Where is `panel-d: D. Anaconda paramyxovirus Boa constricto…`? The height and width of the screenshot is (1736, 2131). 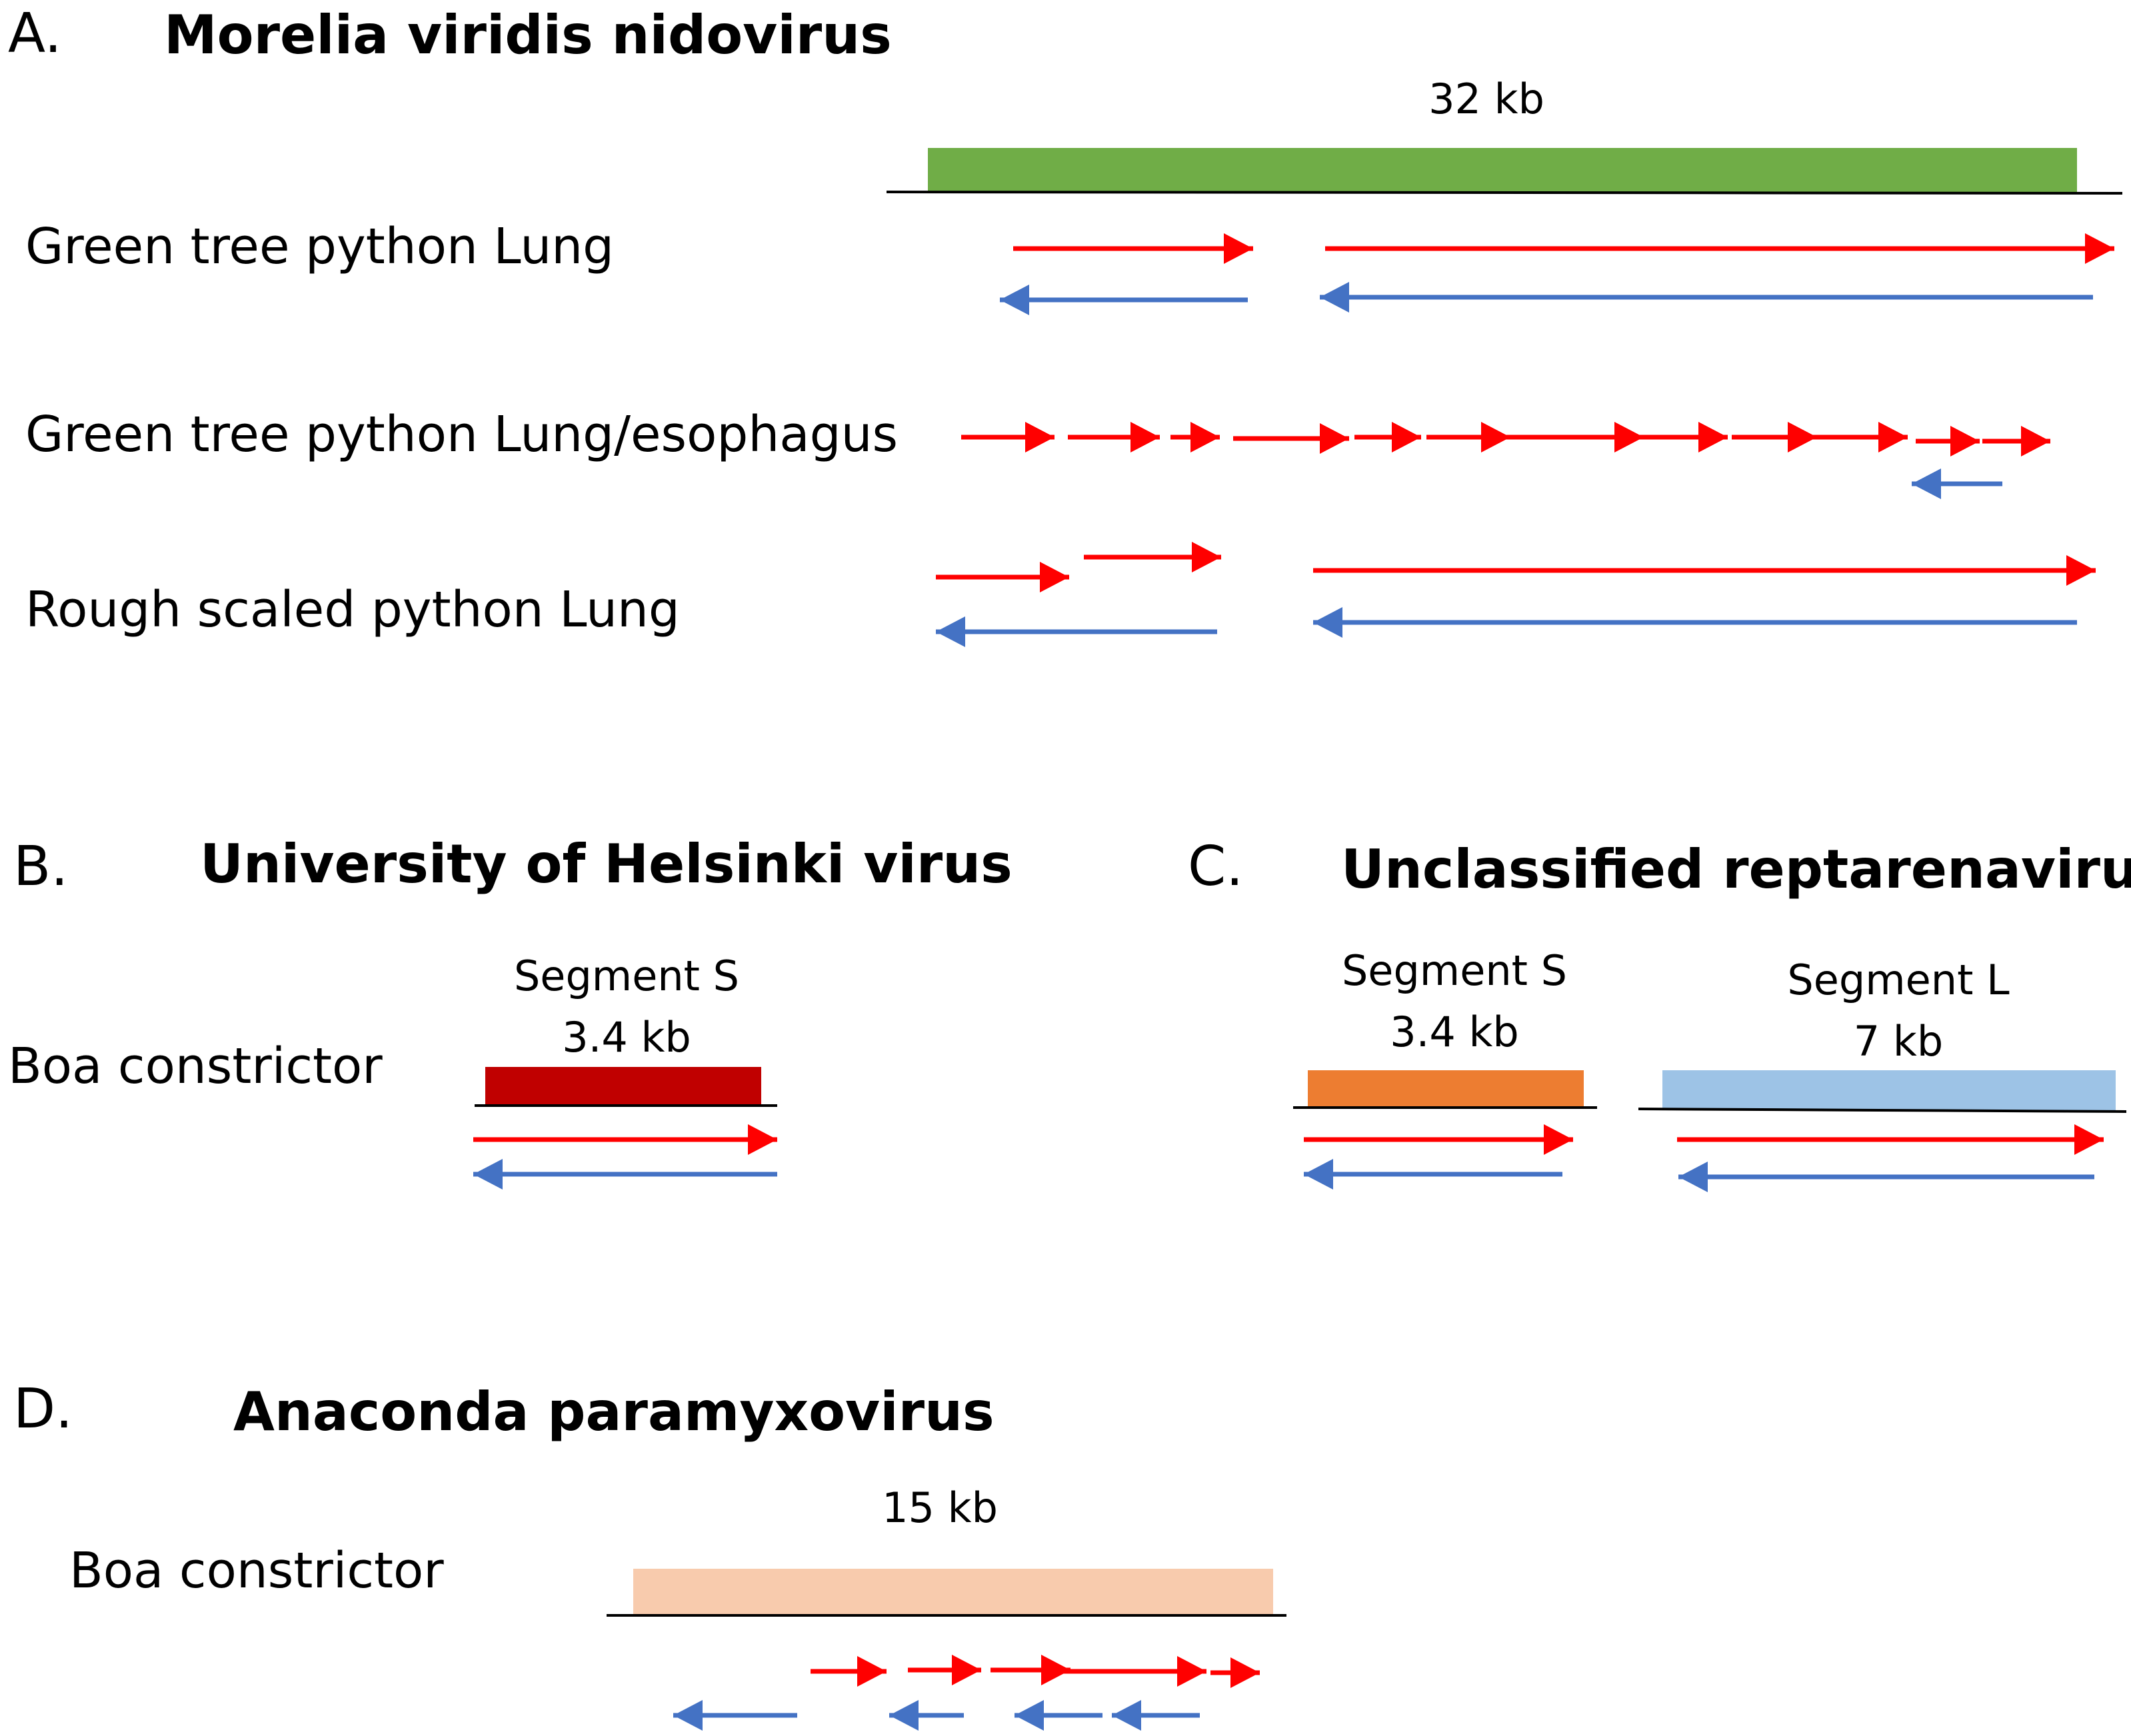
panel-d: D. Anaconda paramyxovirus Boa constricto… is located at coordinates (649, 1554).